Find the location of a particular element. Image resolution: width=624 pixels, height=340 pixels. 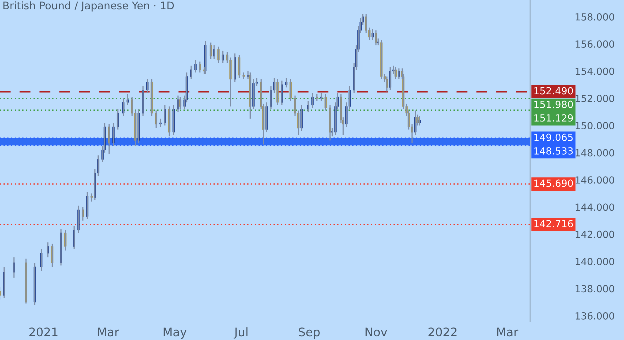

chart-title: British Pound / Japanese Yen · 1D is located at coordinates (89, 7).